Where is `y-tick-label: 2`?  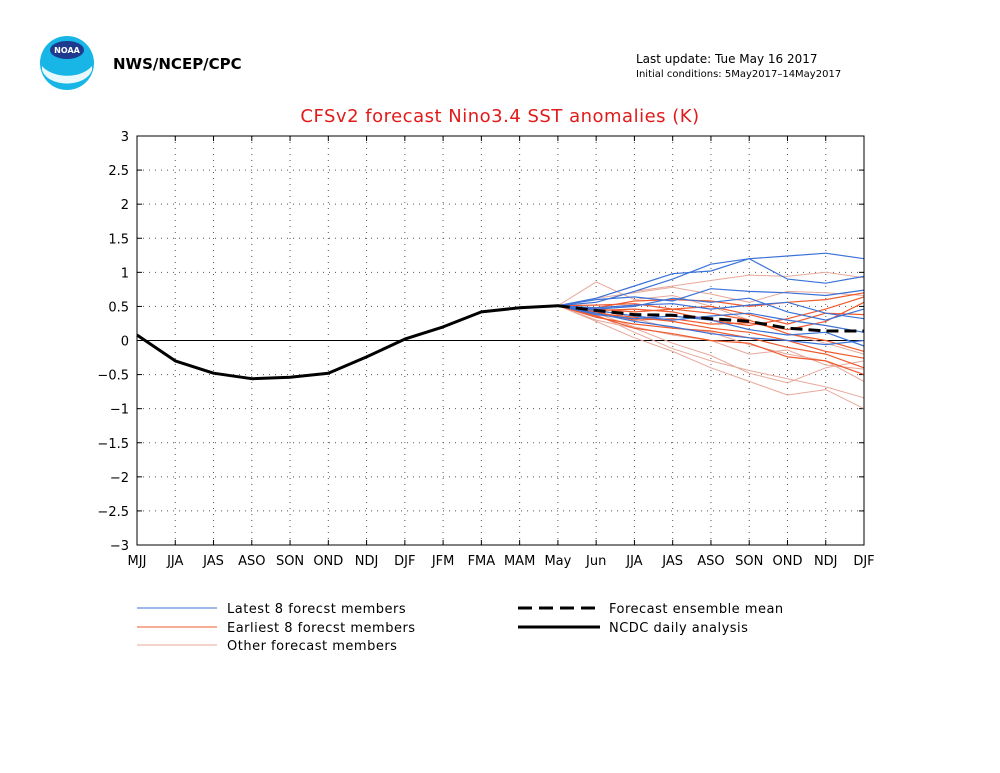 y-tick-label: 2 is located at coordinates (125, 205).